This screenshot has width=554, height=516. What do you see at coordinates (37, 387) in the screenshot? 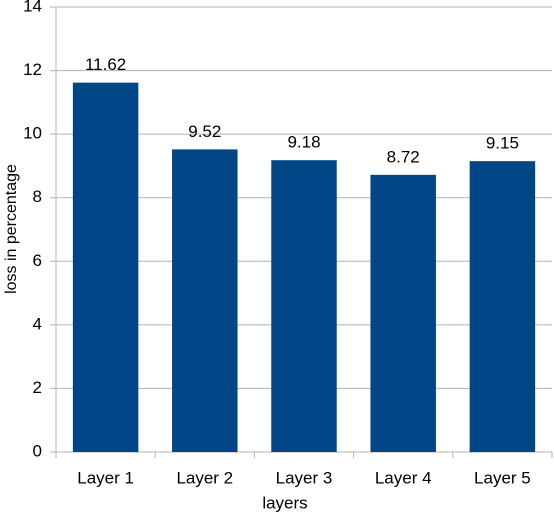
I see `y-tick-label: 2` at bounding box center [37, 387].